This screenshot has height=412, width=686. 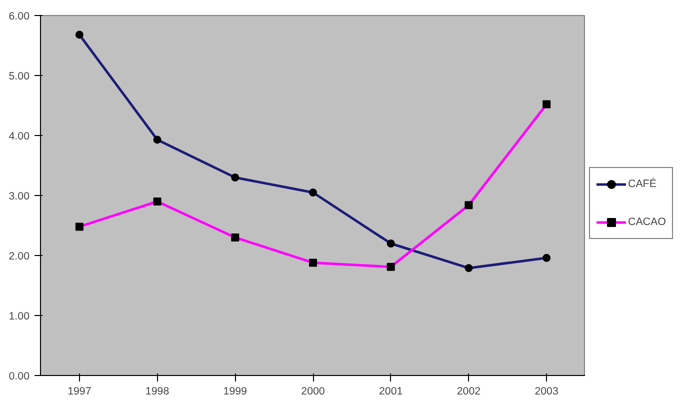 I want to click on y-tick-label: 2.00, so click(x=19, y=256).